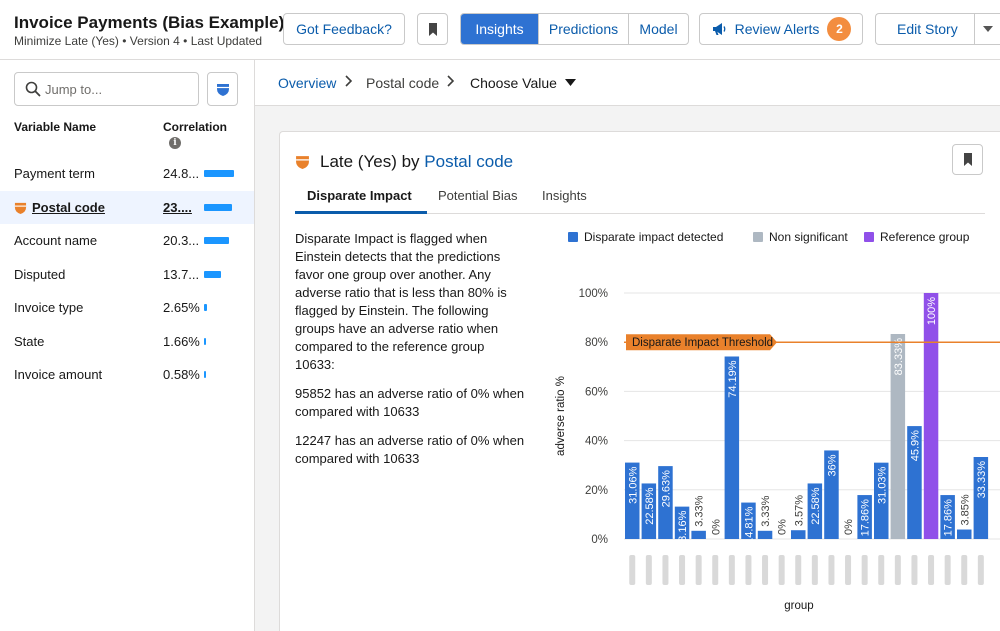 The width and height of the screenshot is (1000, 631). I want to click on variable-name: Invoice amount, so click(58, 374).